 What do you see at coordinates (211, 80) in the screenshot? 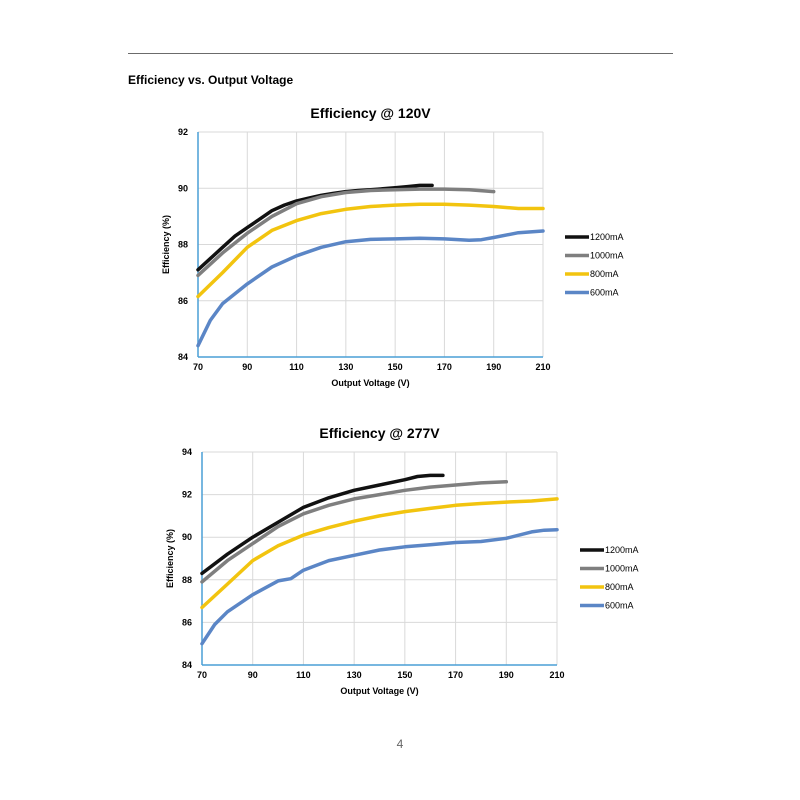
I see `section-title: Efficiency vs. Output Voltage` at bounding box center [211, 80].